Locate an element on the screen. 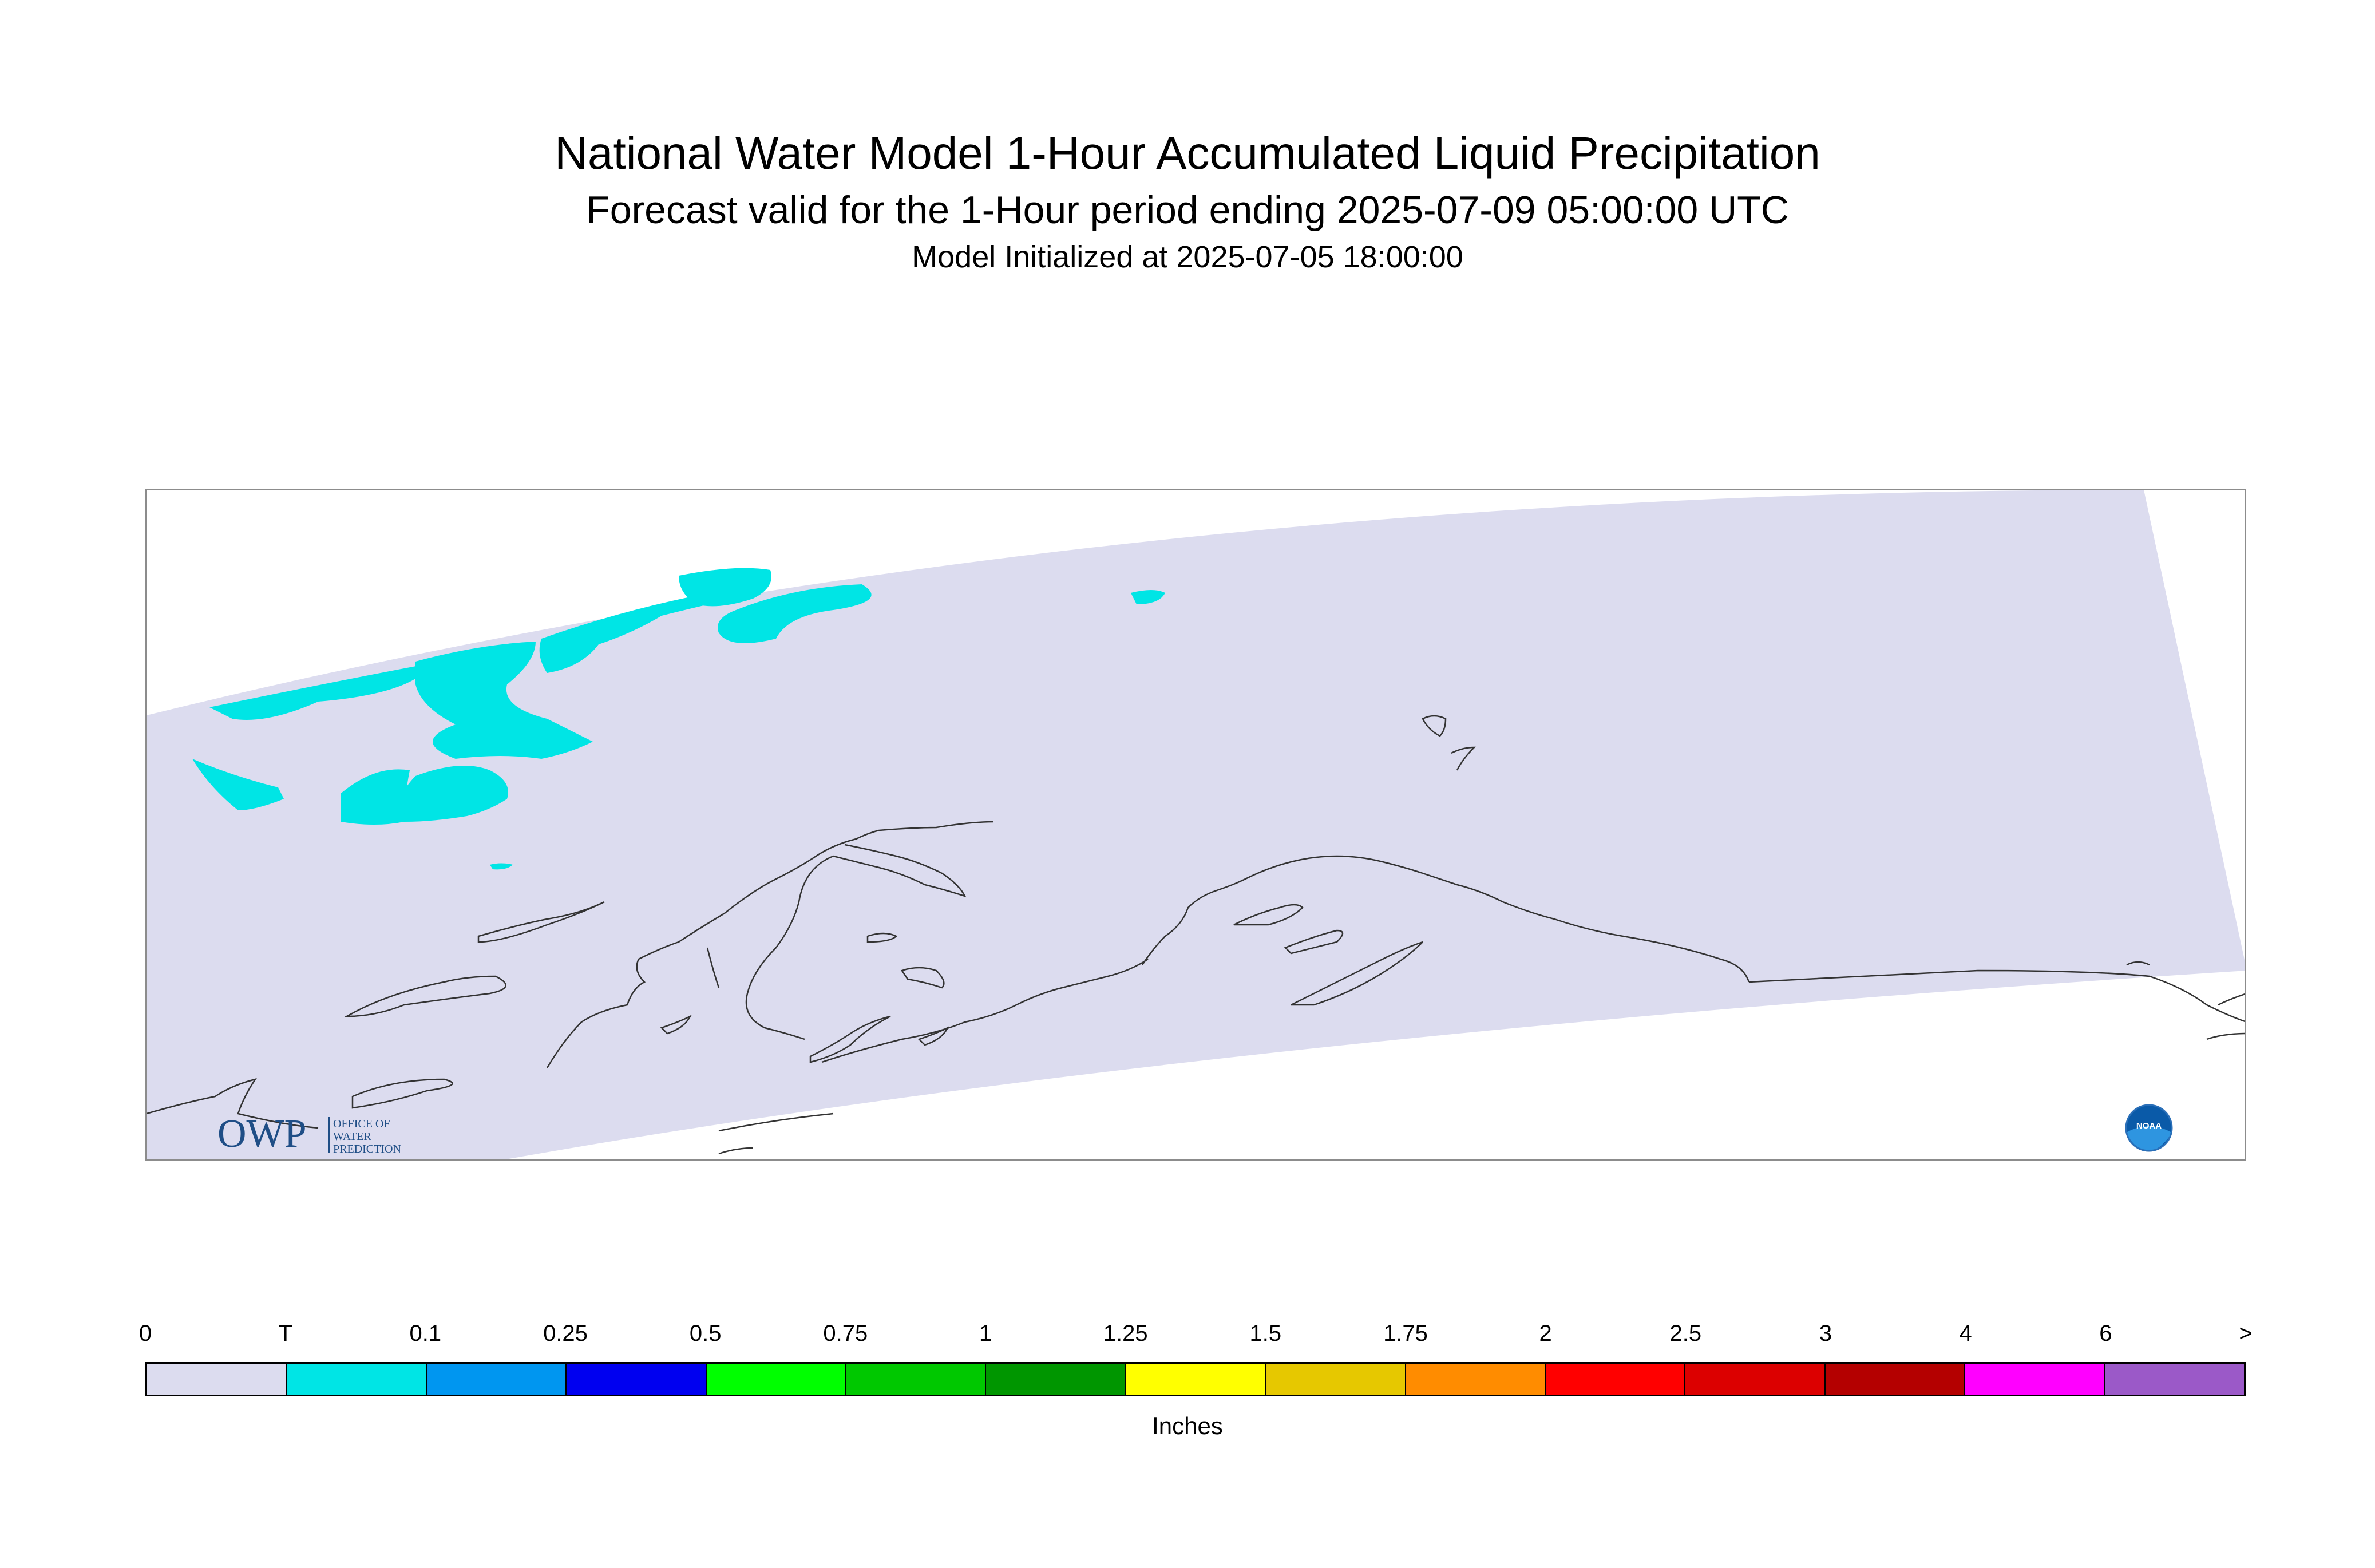 The height and width of the screenshot is (1568, 2375). legend-units-label: Inches is located at coordinates (1187, 1425).